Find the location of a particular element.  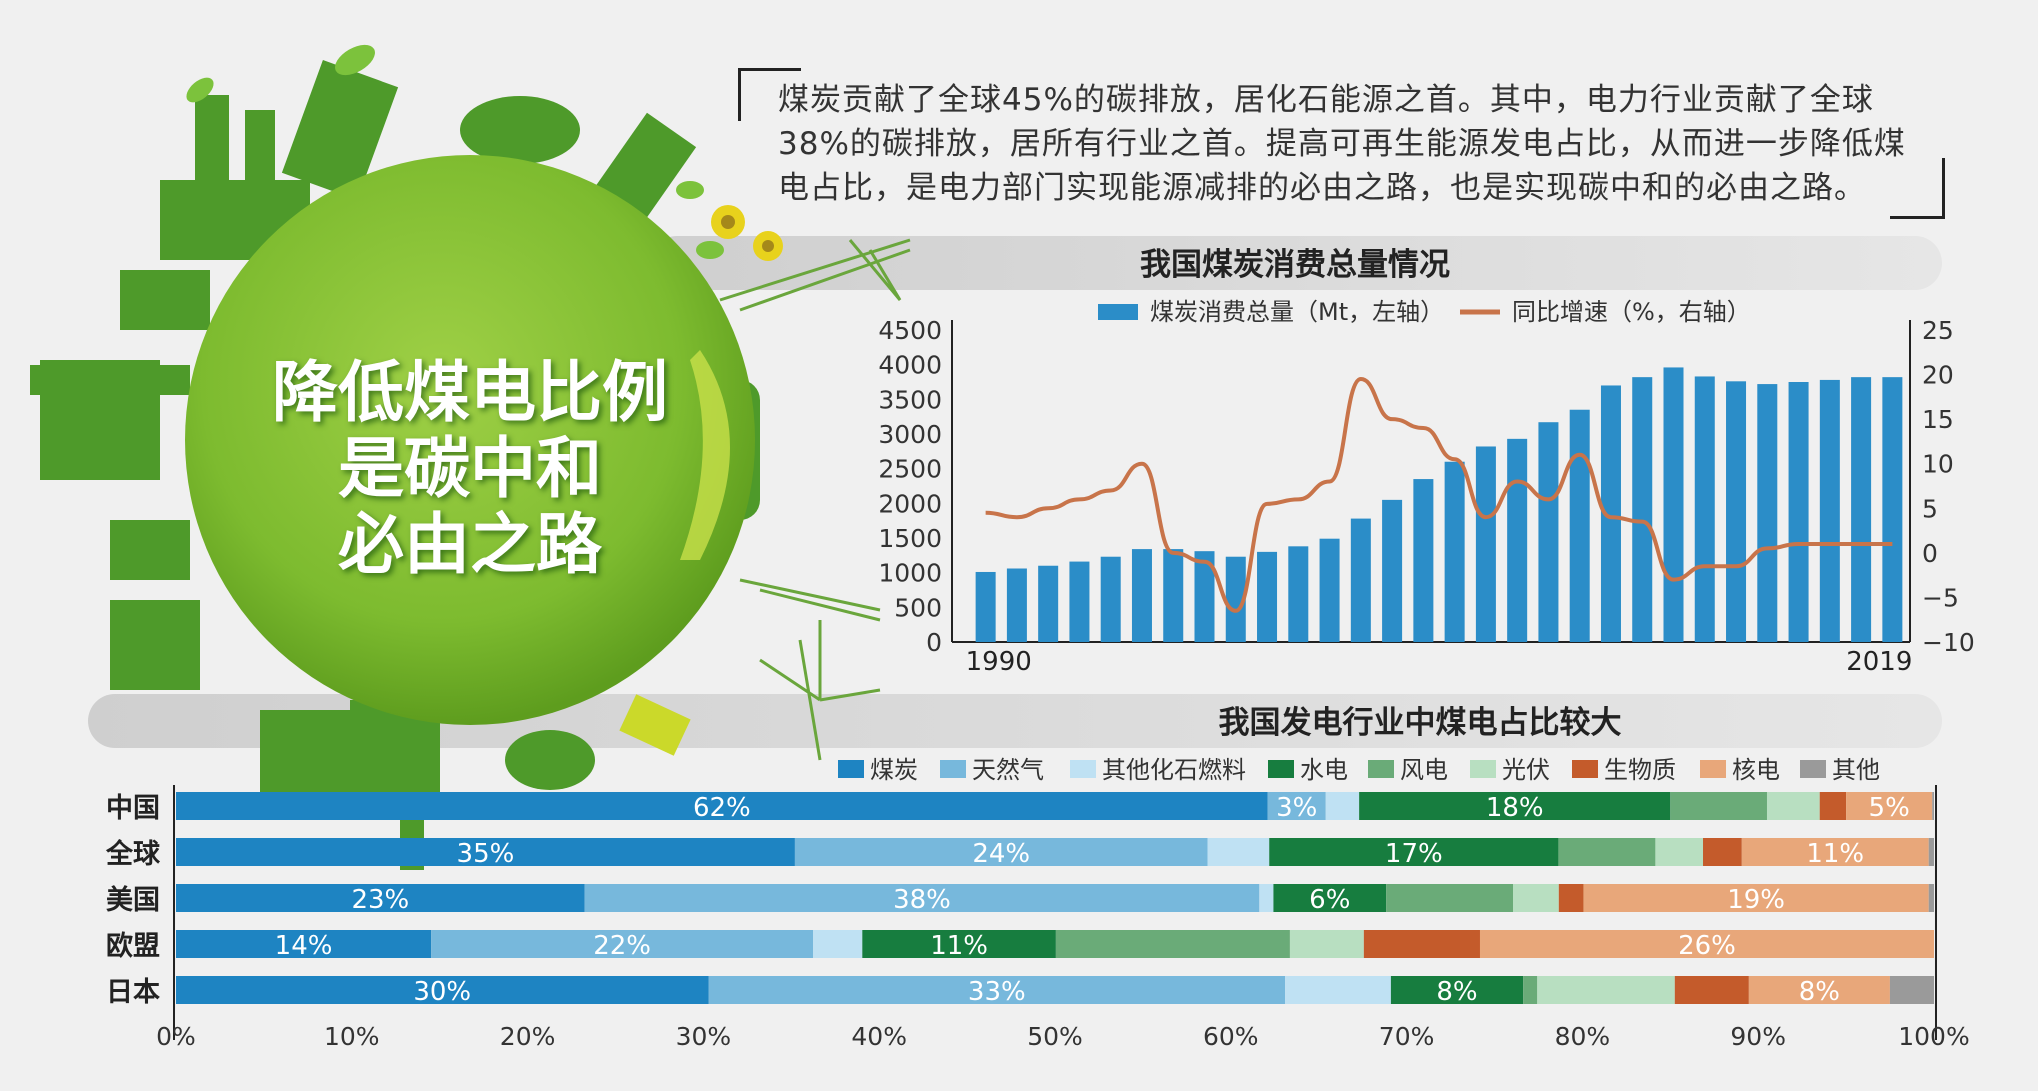

segment-其他 is located at coordinates (1911, 990).